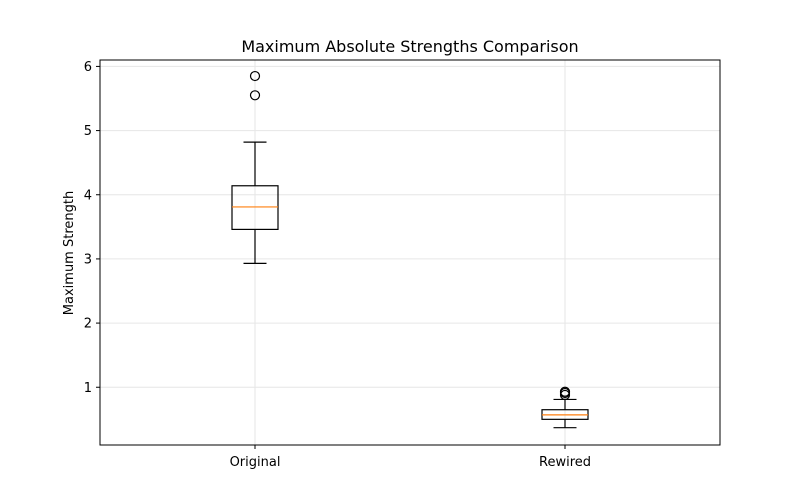 This screenshot has width=800, height=500. Describe the element at coordinates (255, 462) in the screenshot. I see `x-tick-label: Original` at that location.